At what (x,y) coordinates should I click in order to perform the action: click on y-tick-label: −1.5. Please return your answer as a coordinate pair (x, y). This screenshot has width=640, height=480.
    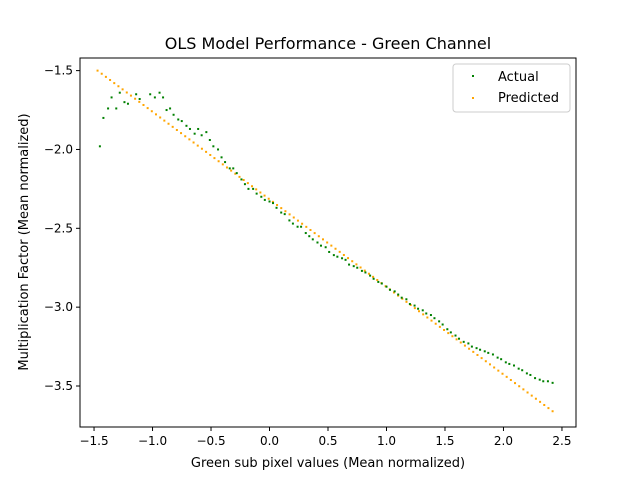
    Looking at the image, I should click on (58, 71).